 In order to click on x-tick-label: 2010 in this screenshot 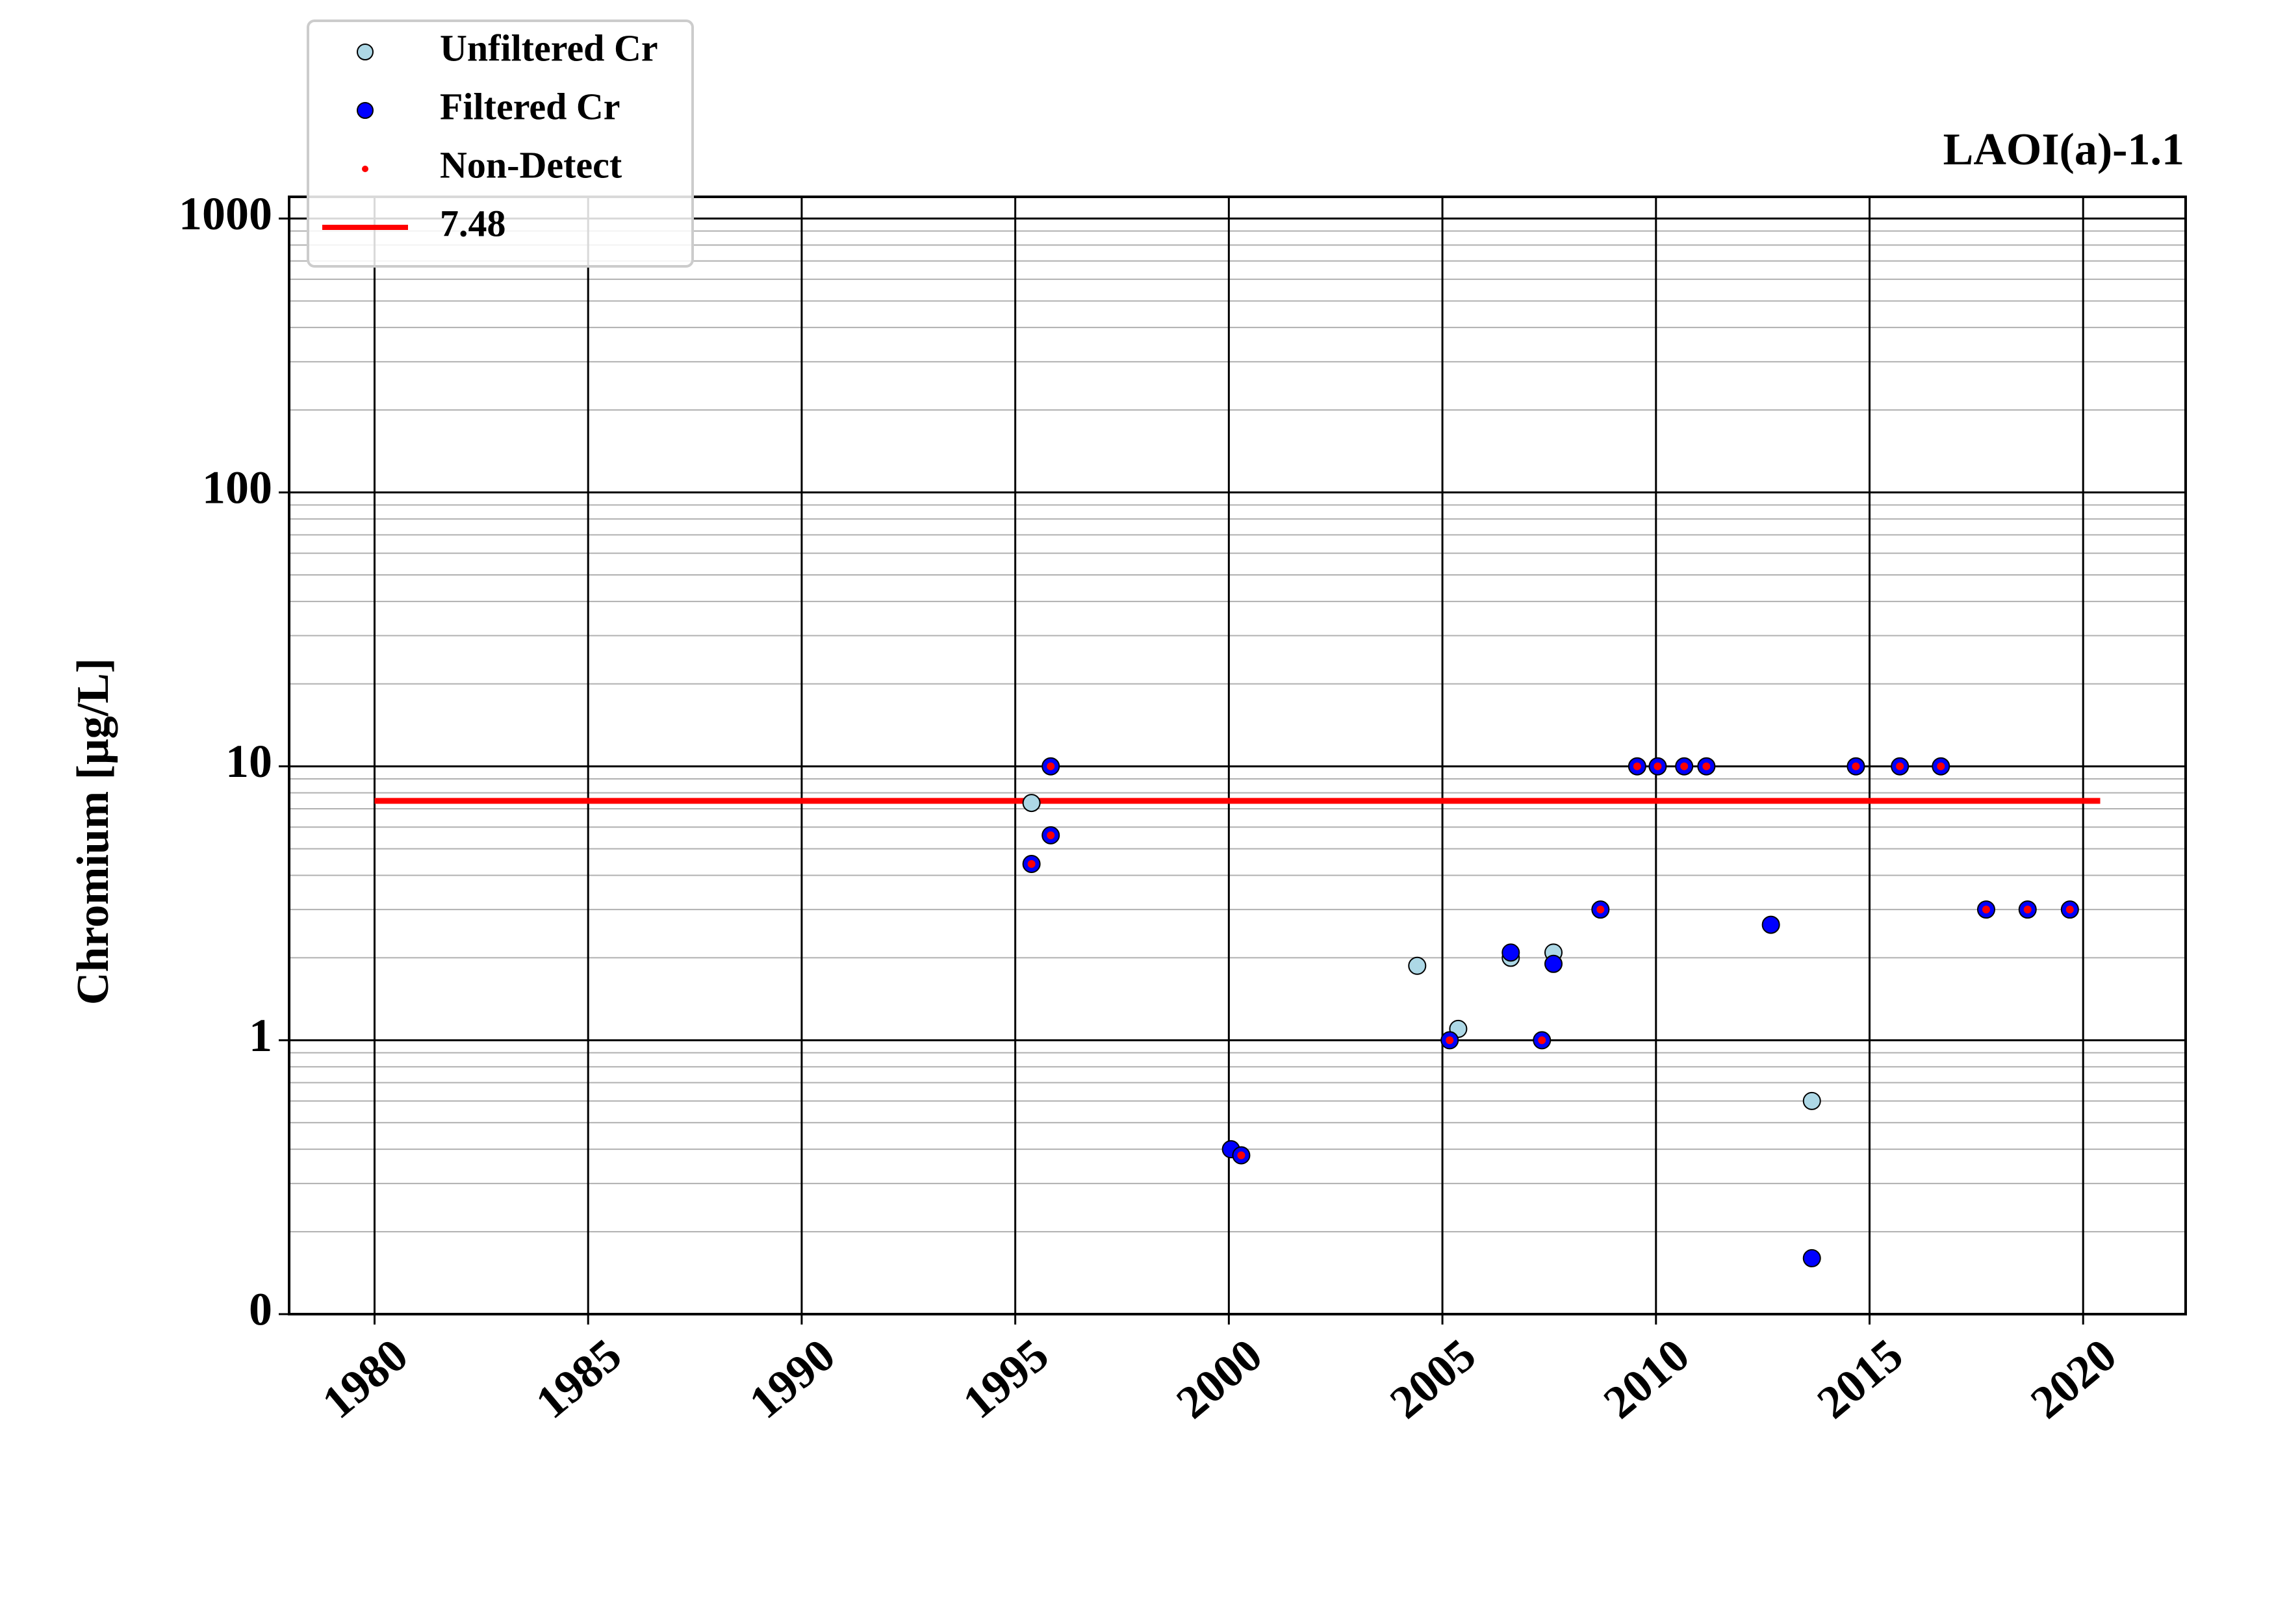, I will do `click(1646, 1378)`.